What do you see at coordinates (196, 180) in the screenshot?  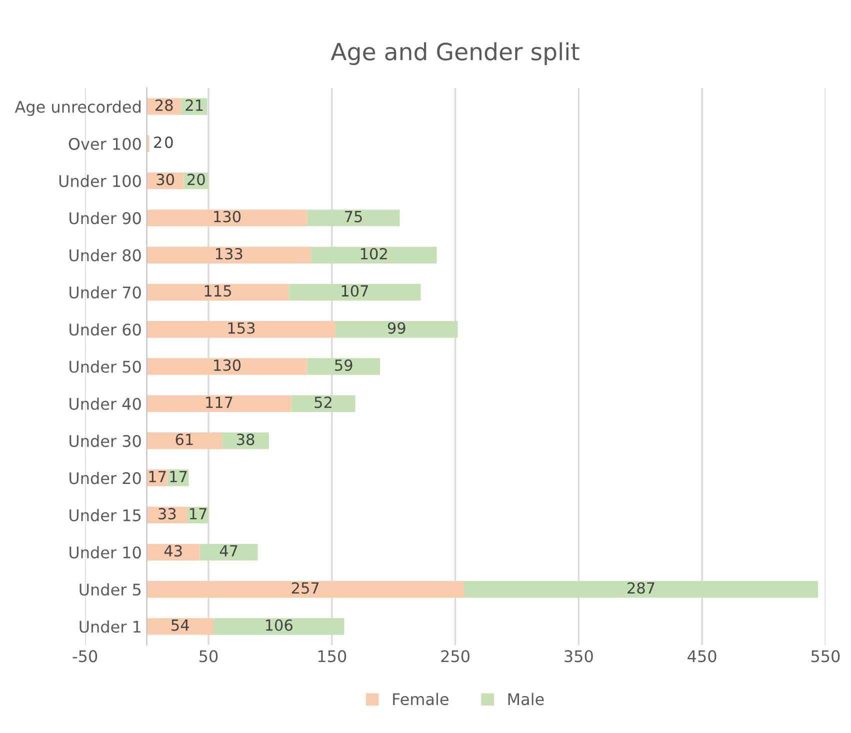 I see `data-label: 20` at bounding box center [196, 180].